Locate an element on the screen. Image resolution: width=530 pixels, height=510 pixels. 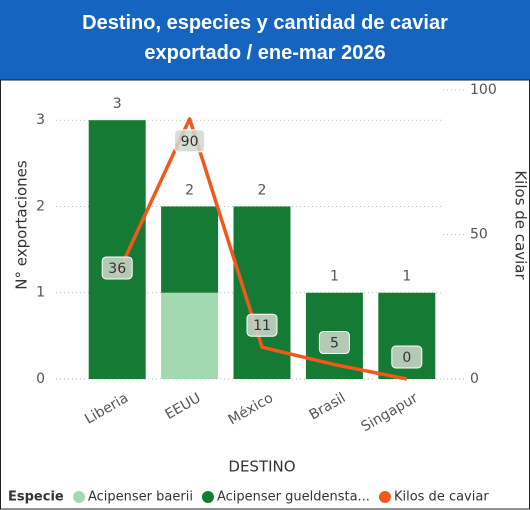
data-label: 0 is located at coordinates (406, 358).